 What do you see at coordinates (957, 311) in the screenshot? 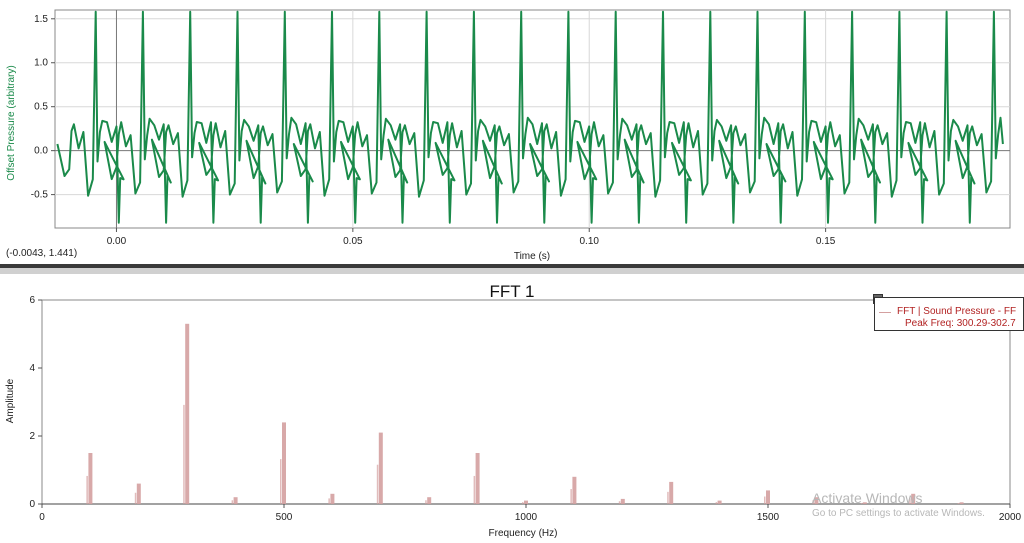
I see `legend-entry: FFT | Sound Pressure - FF` at bounding box center [957, 311].